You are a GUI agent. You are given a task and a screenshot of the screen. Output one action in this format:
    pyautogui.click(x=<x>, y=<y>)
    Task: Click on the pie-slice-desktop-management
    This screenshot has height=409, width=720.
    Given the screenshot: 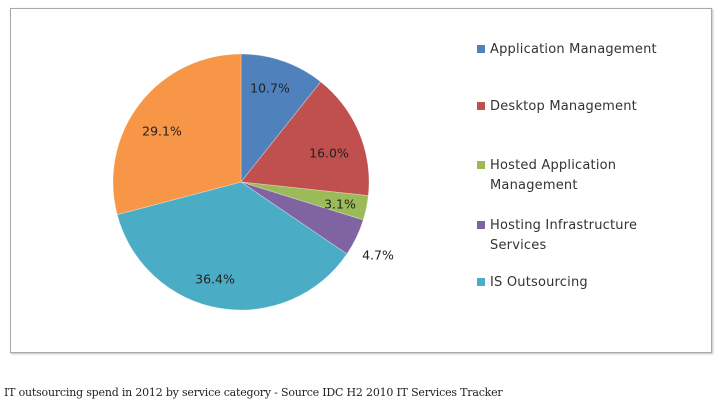 What is the action you would take?
    pyautogui.click(x=305, y=139)
    